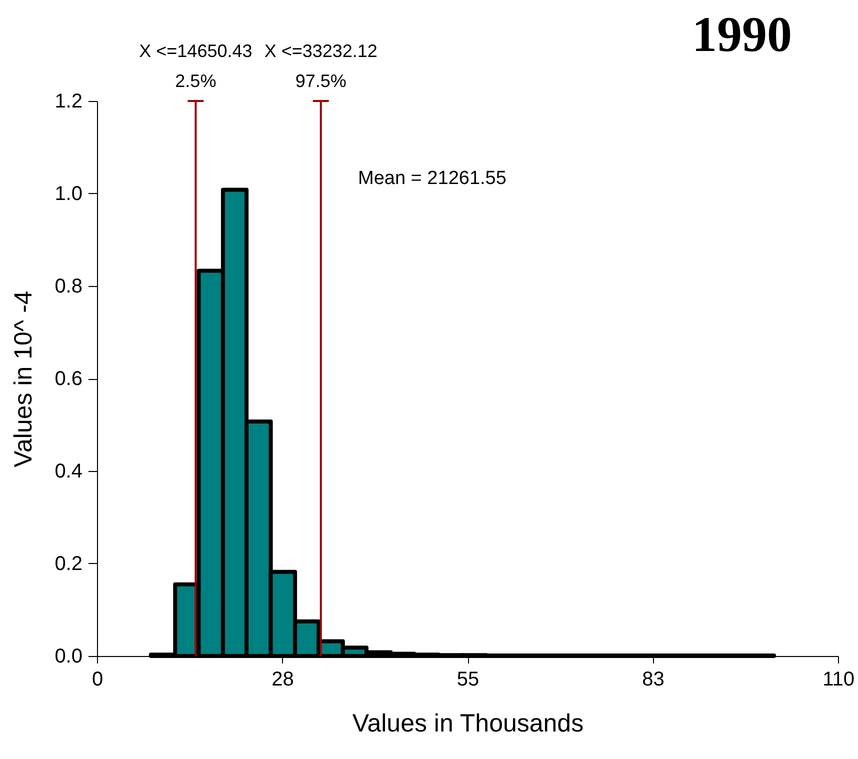 The height and width of the screenshot is (759, 858). Describe the element at coordinates (742, 34) in the screenshot. I see `chart-title: 1990` at that location.